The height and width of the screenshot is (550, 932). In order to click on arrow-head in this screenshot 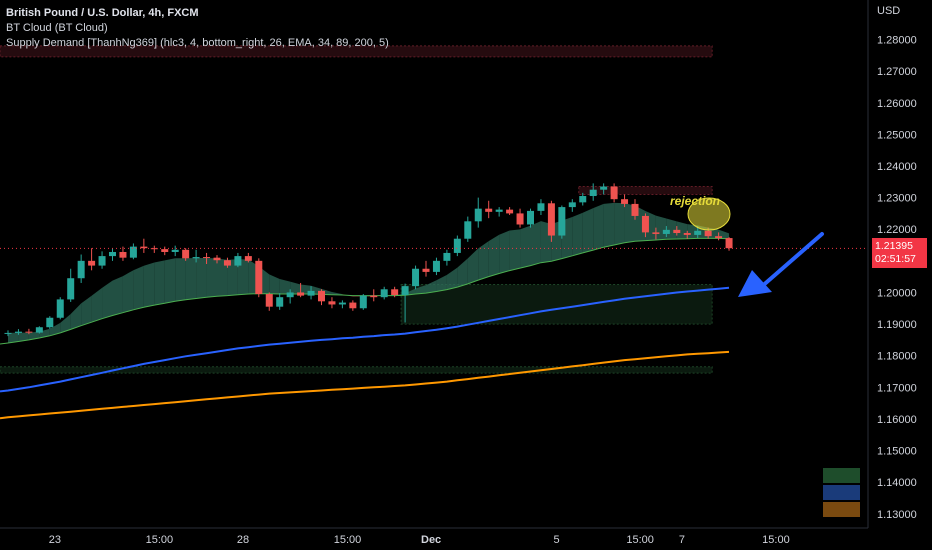, I will do `click(755, 283)`.